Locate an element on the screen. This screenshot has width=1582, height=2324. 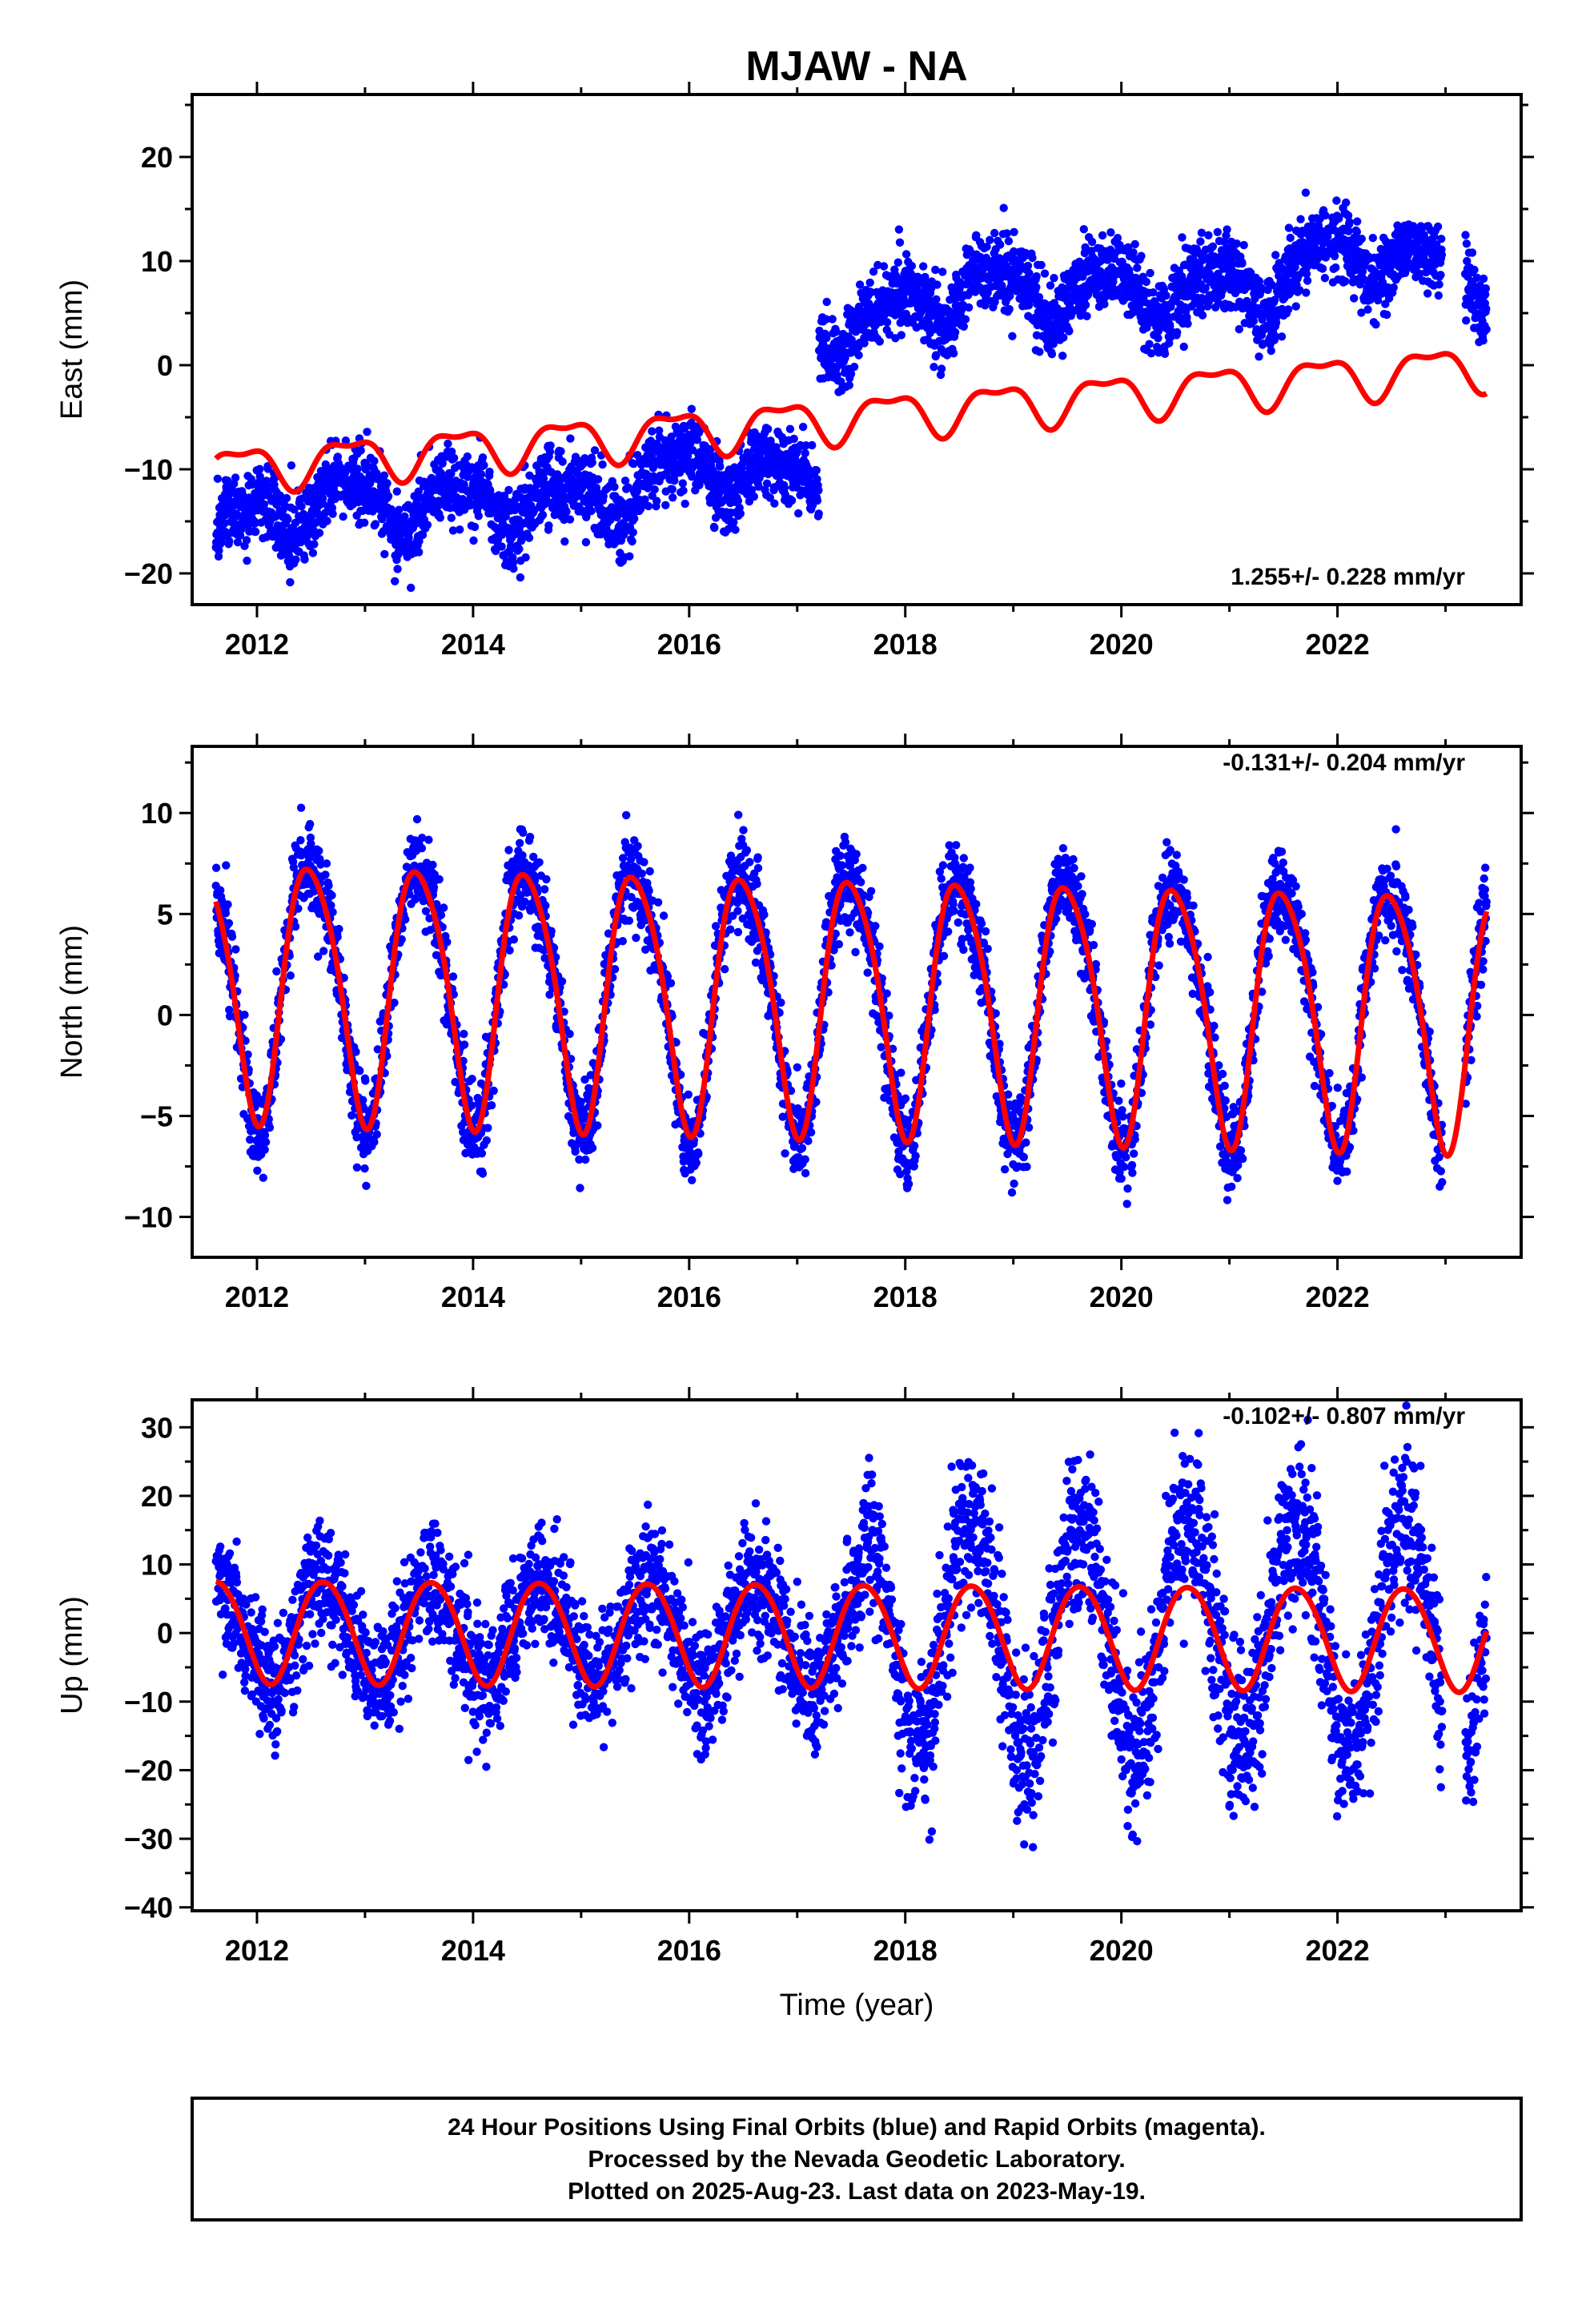
x-tick-label: 2016 is located at coordinates (689, 644).